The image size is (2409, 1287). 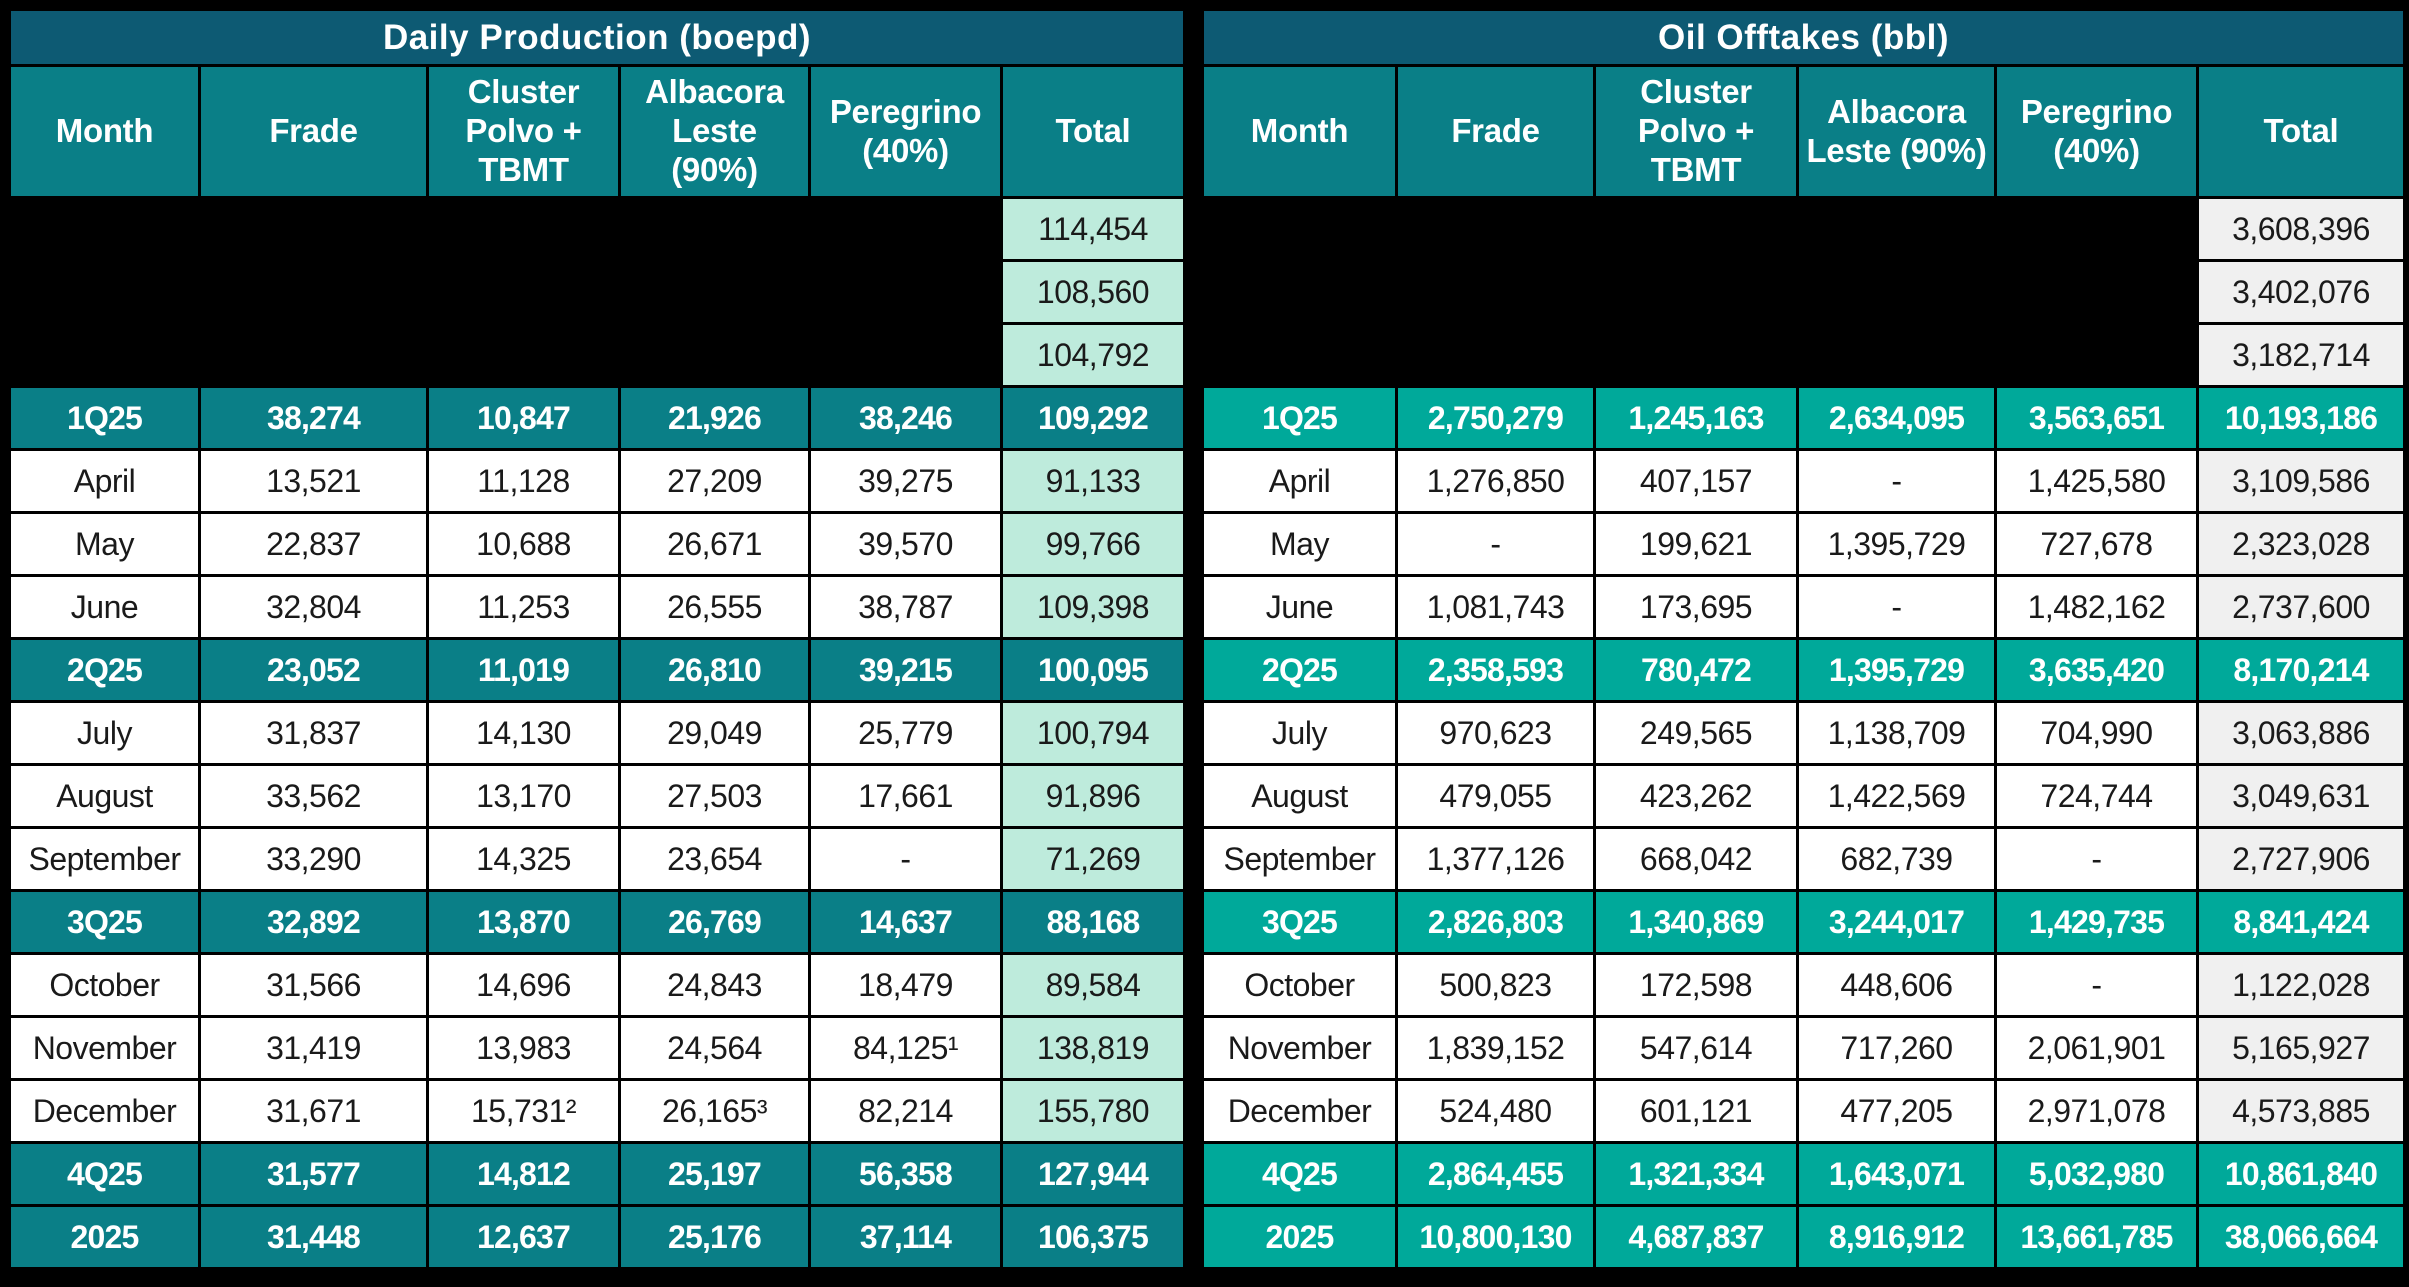 I want to click on cell-total: 5,165,927, so click(x=2301, y=1048).